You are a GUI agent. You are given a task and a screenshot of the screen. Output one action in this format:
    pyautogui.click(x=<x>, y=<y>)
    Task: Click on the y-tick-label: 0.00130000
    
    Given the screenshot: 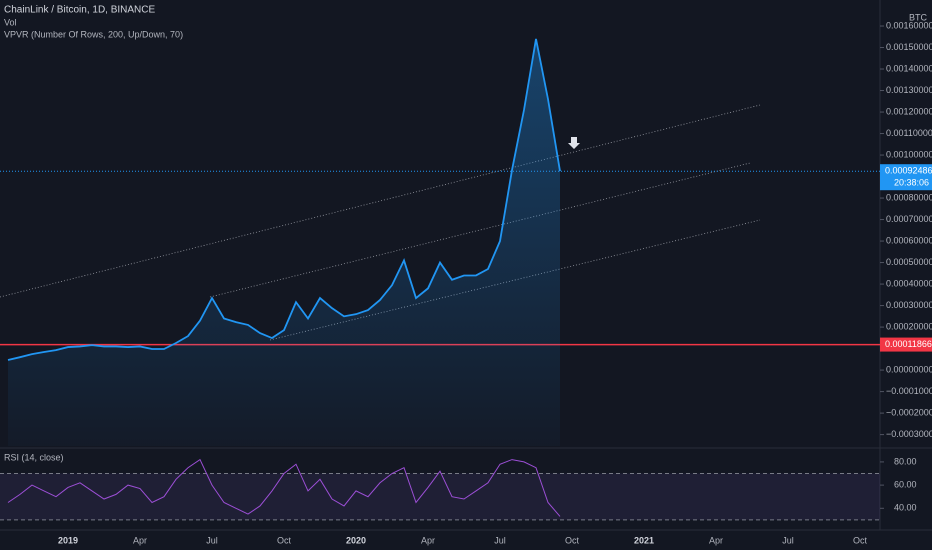 What is the action you would take?
    pyautogui.click(x=909, y=90)
    